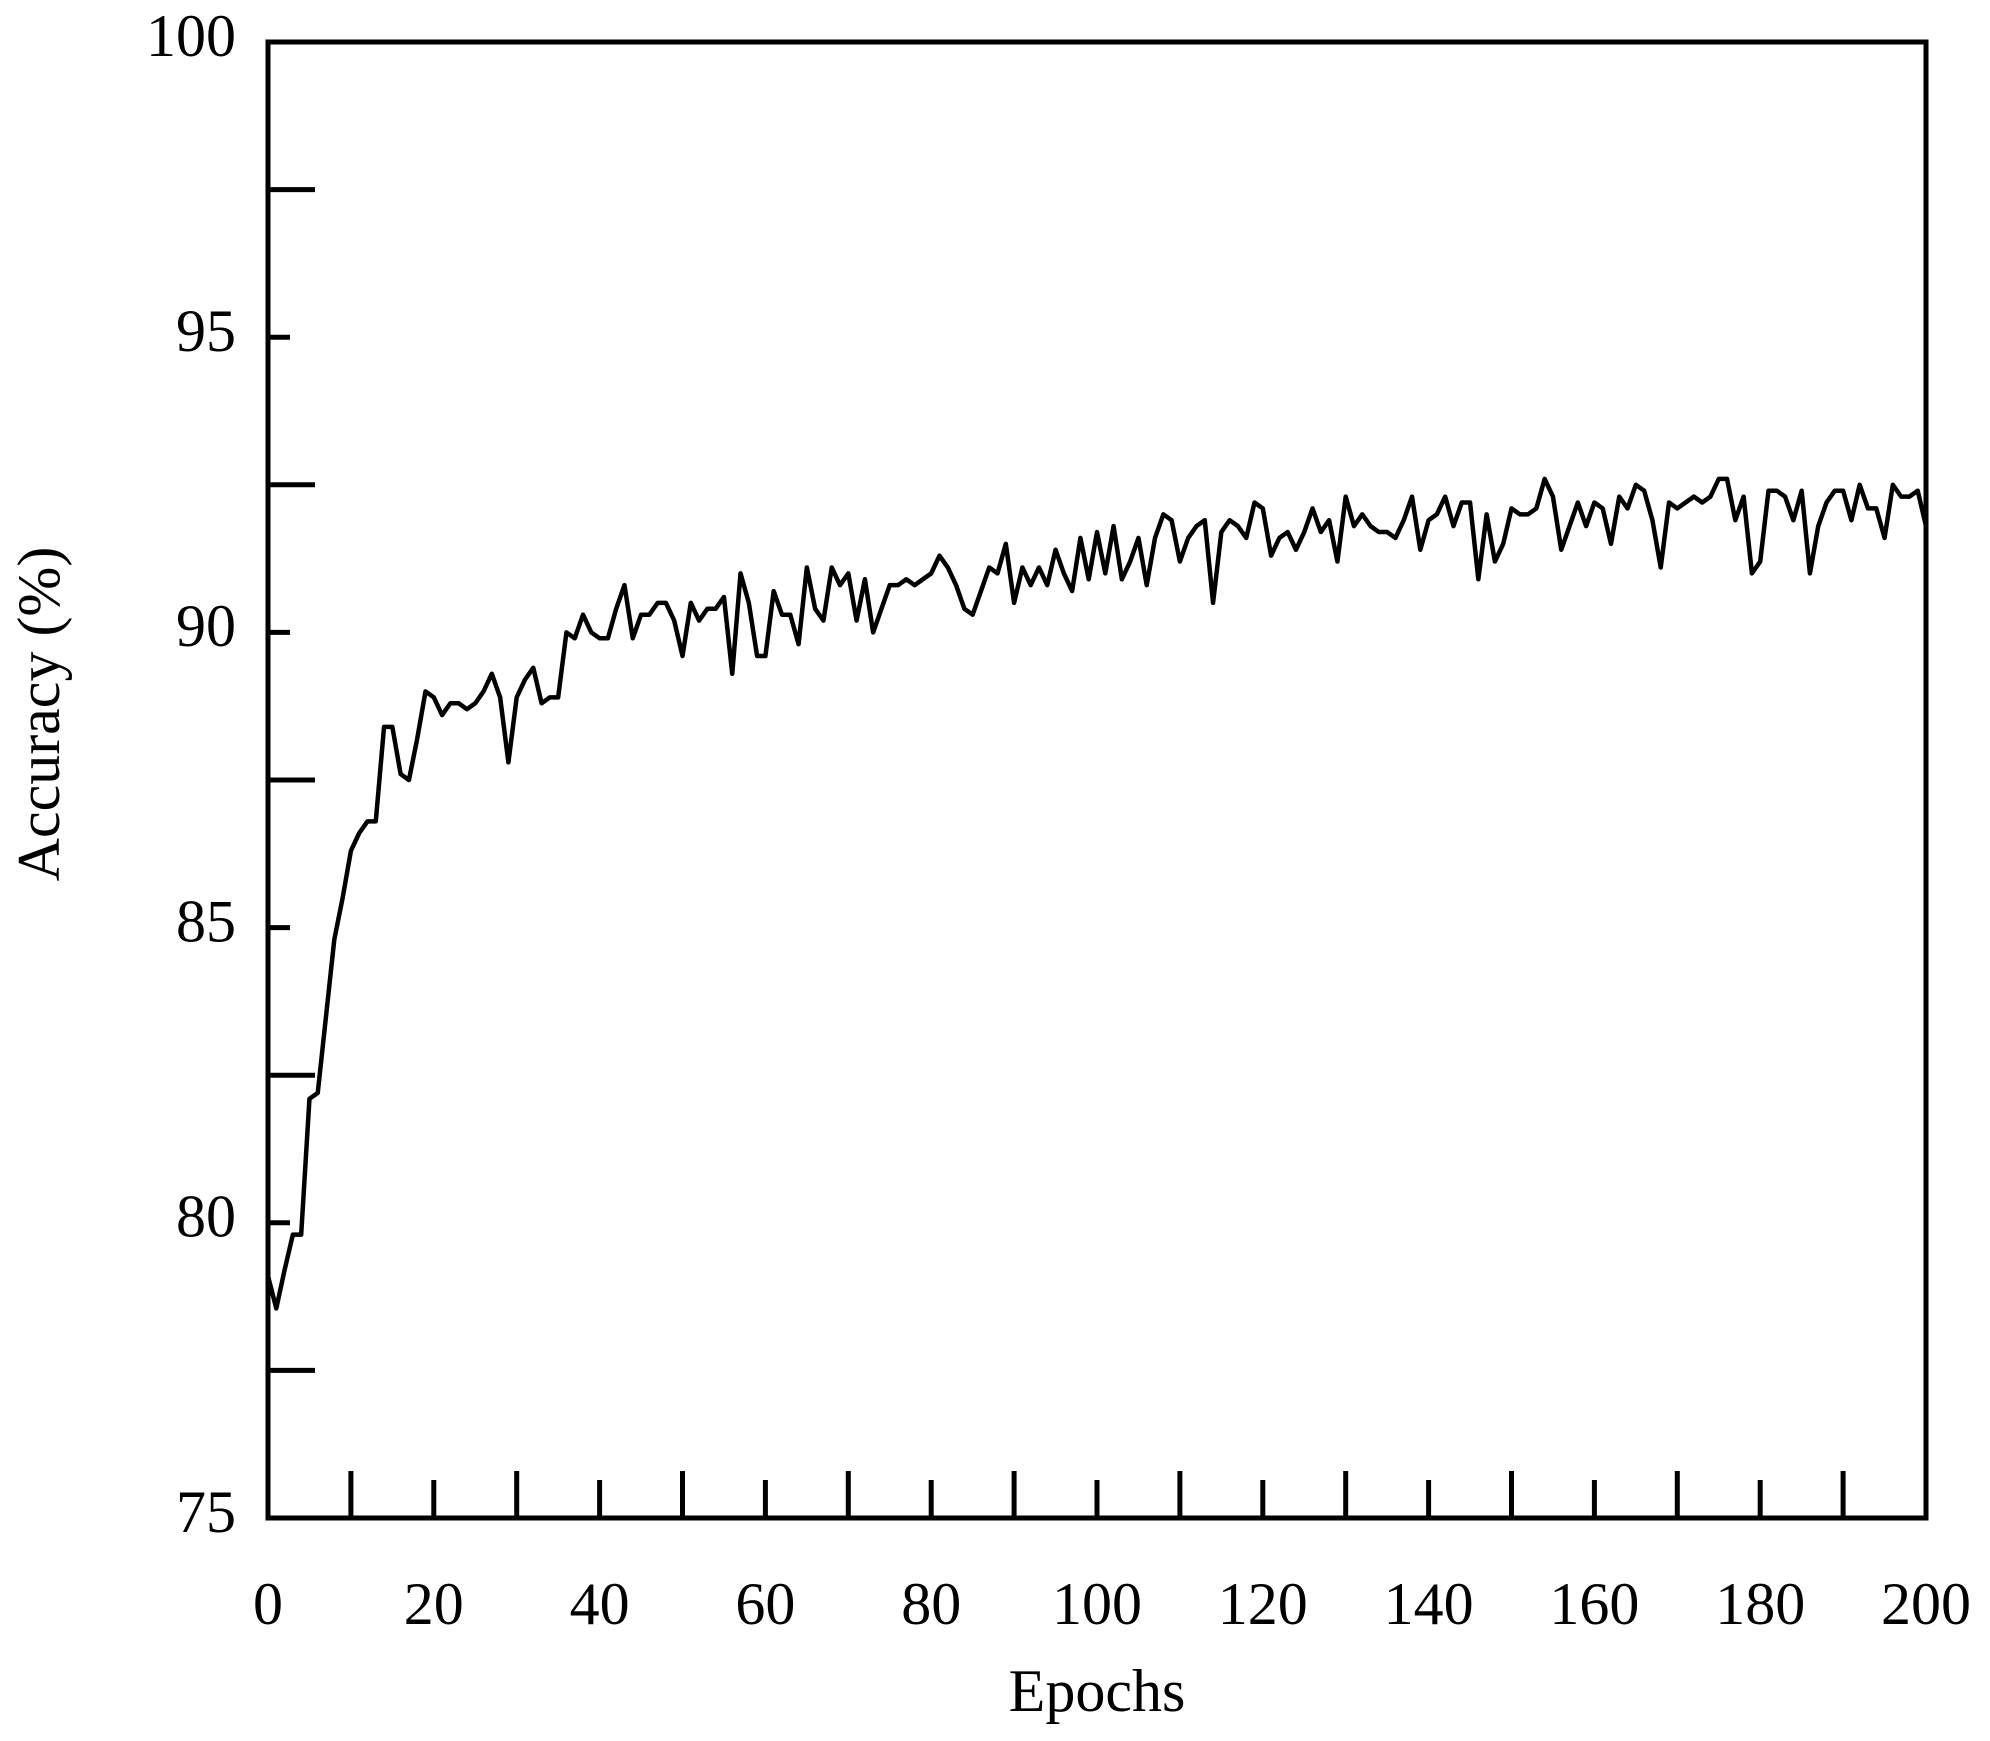 The width and height of the screenshot is (1990, 1741). What do you see at coordinates (1263, 1604) in the screenshot?
I see `x-tick-label: 120` at bounding box center [1263, 1604].